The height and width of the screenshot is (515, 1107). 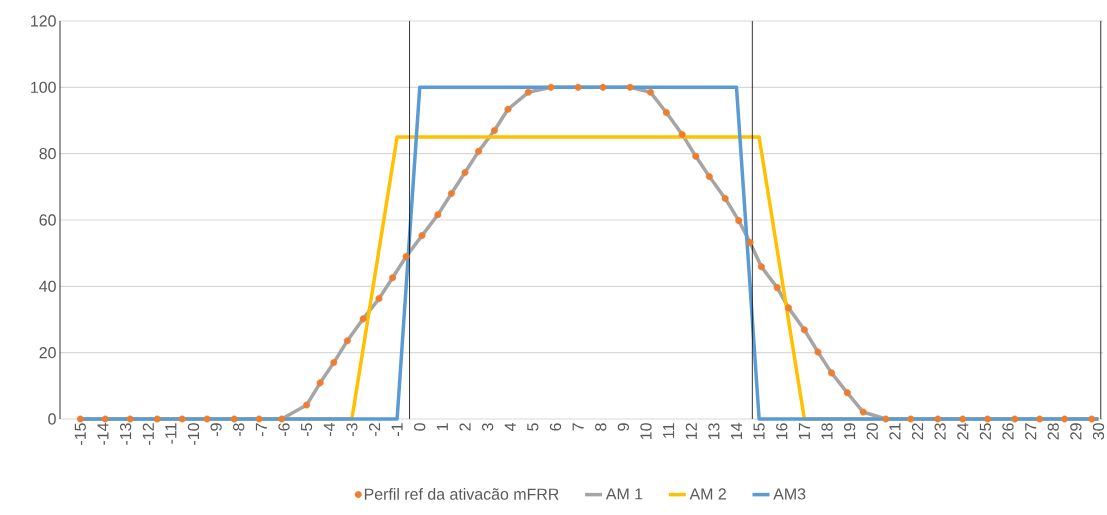 I want to click on x-tick-label: 16, so click(x=782, y=431).